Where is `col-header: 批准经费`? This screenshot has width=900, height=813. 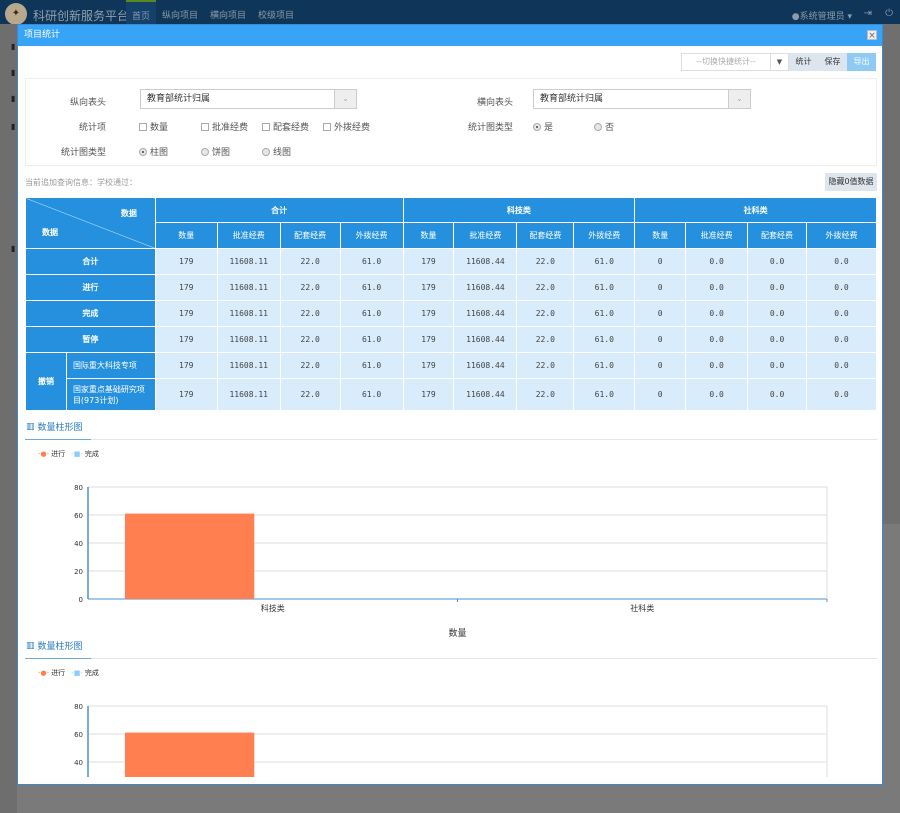
col-header: 批准经费 is located at coordinates (717, 235).